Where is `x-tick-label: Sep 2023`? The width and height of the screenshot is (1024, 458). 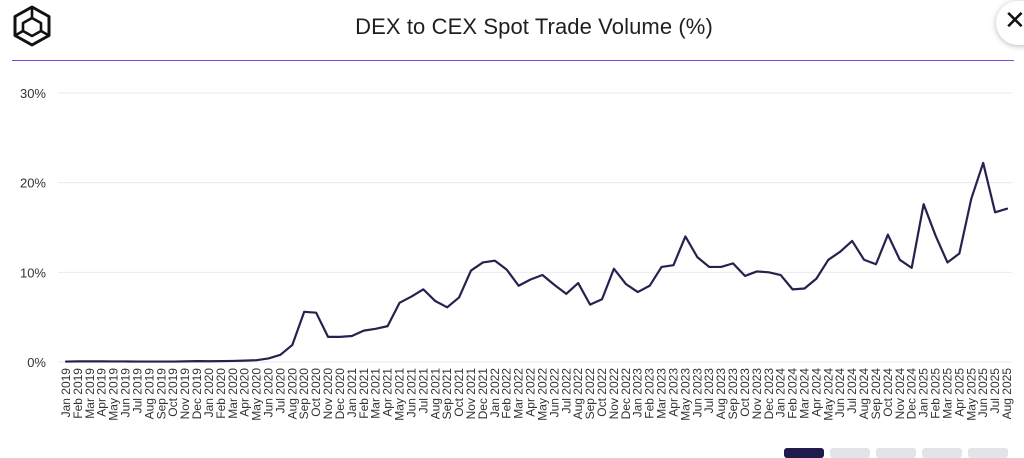
x-tick-label: Sep 2023 is located at coordinates (733, 394).